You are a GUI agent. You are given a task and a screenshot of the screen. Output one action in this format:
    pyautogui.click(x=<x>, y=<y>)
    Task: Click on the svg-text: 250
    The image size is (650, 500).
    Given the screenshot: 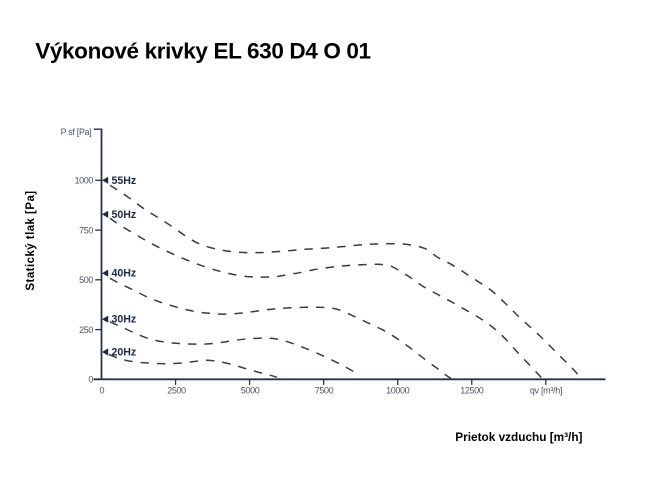 What is the action you would take?
    pyautogui.click(x=86, y=330)
    